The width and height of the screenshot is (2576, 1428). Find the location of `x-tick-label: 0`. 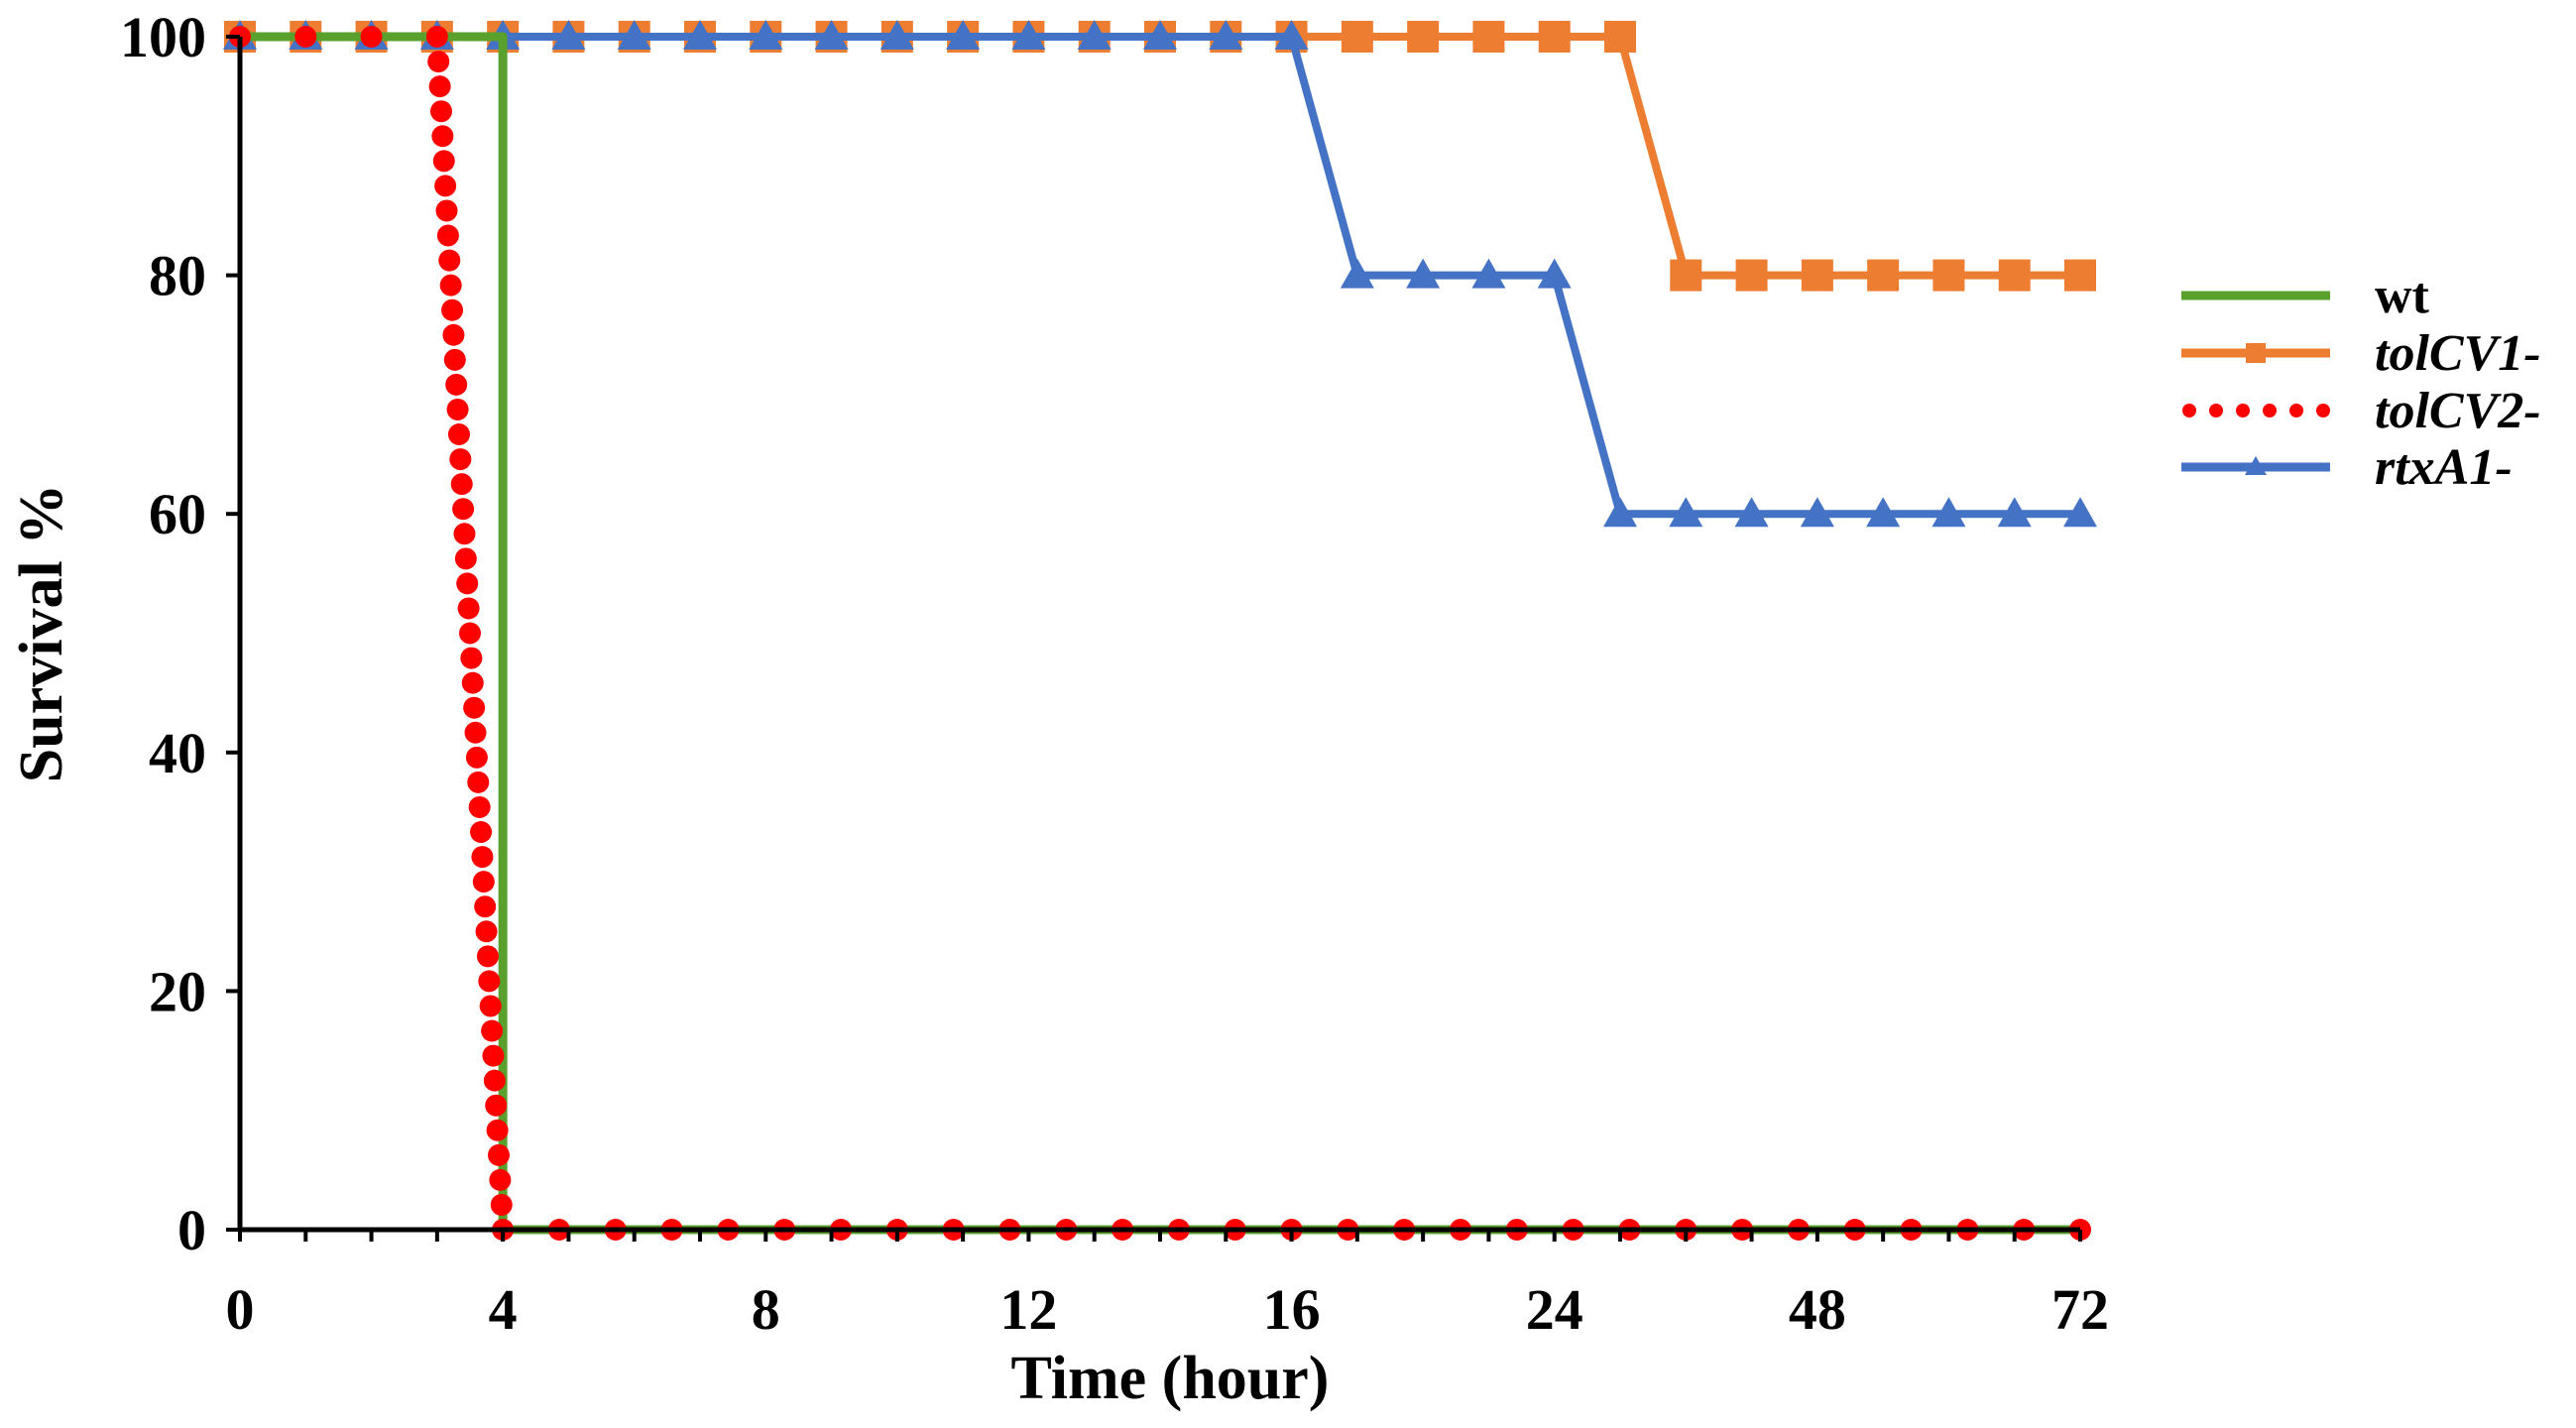

x-tick-label: 0 is located at coordinates (241, 1309).